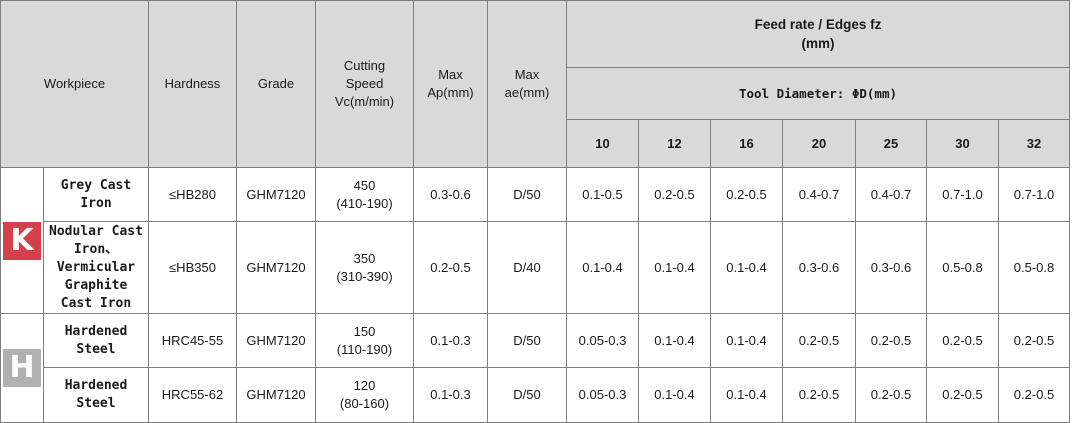 This screenshot has width=1076, height=423. I want to click on feed-rate-cell-d32: 0.5-0.8, so click(1034, 267).